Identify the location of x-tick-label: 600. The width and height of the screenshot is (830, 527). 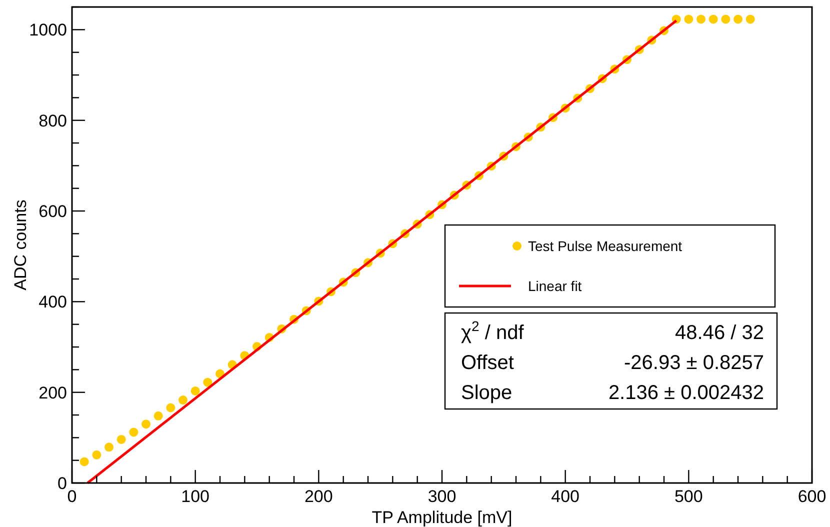
(812, 496).